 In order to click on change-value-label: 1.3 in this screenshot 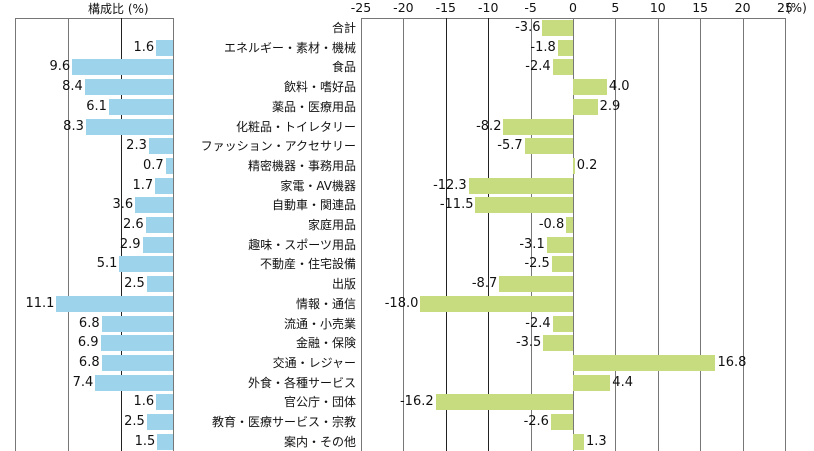, I will do `click(596, 441)`.